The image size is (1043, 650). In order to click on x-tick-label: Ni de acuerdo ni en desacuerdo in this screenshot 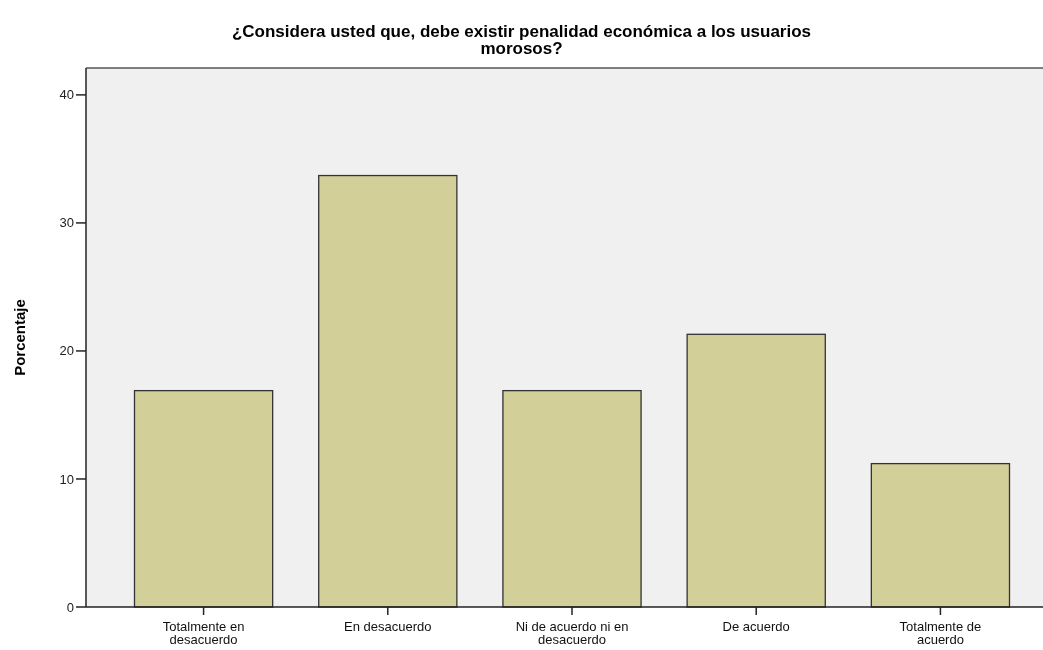, I will do `click(572, 633)`.